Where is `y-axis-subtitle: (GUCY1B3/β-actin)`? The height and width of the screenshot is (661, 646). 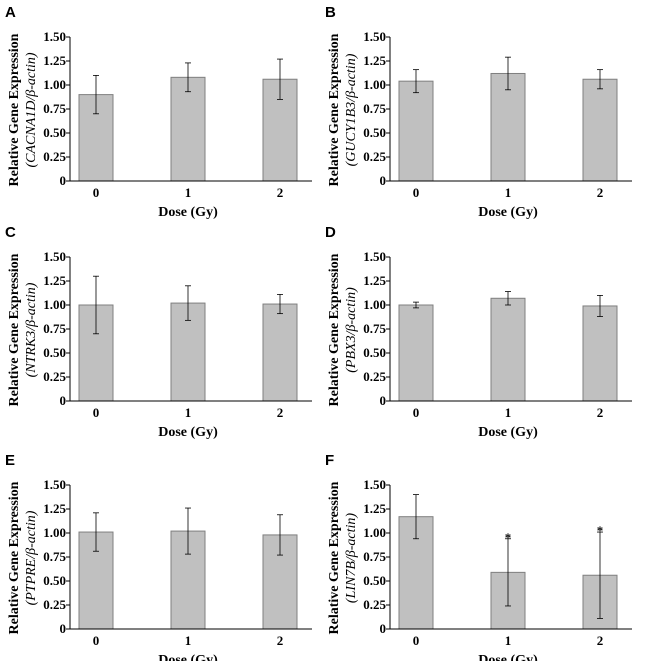 y-axis-subtitle: (GUCY1B3/β-actin) is located at coordinates (351, 109).